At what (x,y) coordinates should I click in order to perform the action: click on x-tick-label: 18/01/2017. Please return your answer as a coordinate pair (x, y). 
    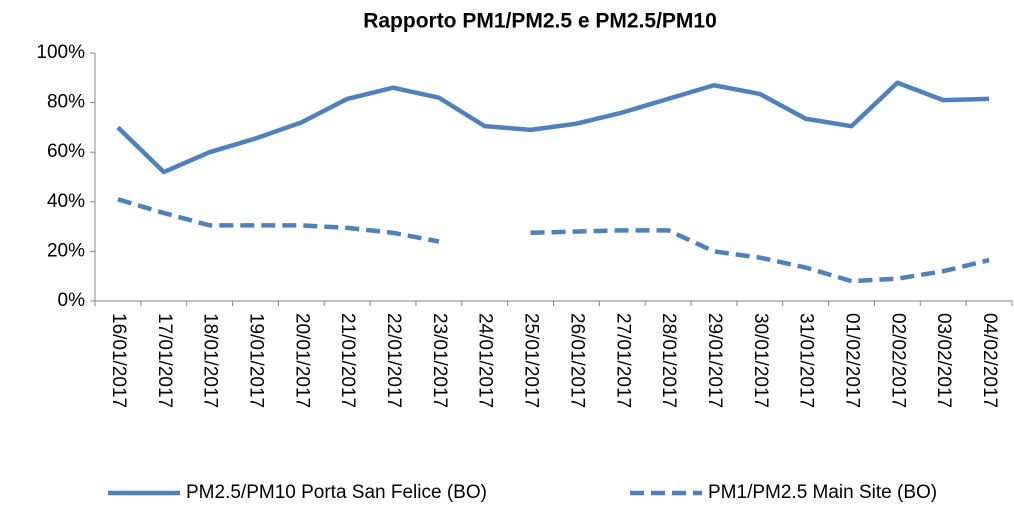
    Looking at the image, I should click on (210, 360).